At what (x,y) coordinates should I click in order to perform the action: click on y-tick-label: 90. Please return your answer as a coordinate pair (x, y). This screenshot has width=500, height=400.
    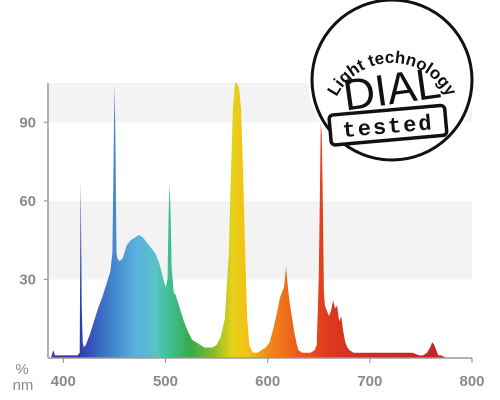
    Looking at the image, I should click on (27, 122).